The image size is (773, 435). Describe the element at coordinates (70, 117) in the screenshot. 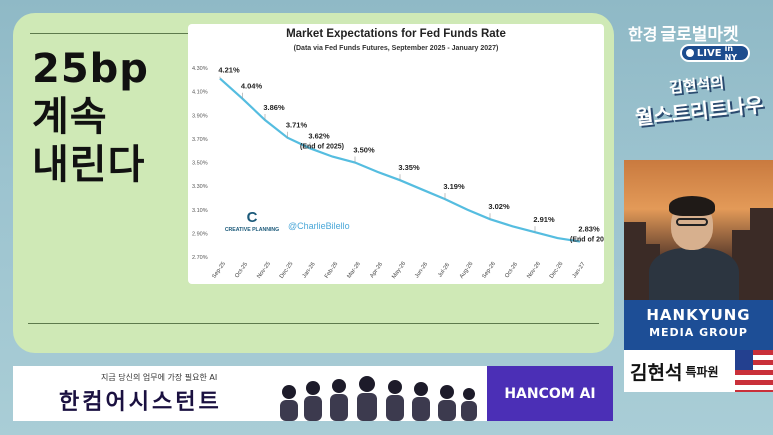

I see `headline-line-2: 계속` at that location.